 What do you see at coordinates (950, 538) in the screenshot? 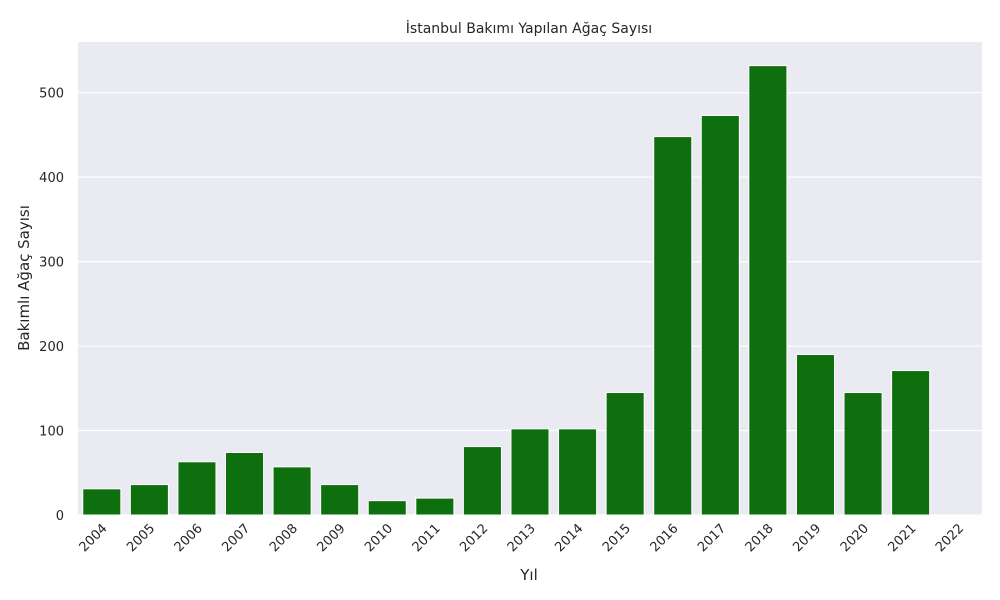
I see `x-tick-label: 2022` at bounding box center [950, 538].